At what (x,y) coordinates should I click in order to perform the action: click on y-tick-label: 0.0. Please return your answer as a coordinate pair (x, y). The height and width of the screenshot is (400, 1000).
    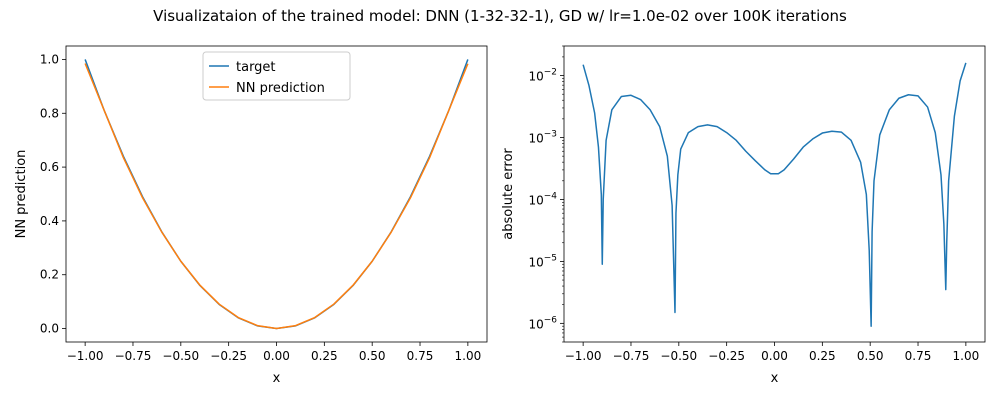
    Looking at the image, I should click on (49, 329).